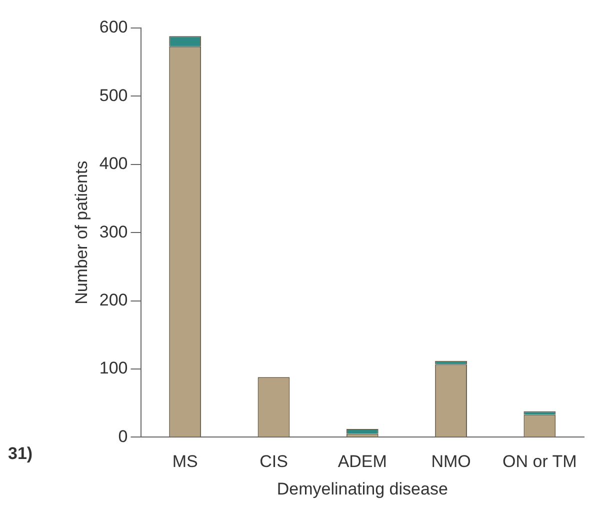  What do you see at coordinates (539, 462) in the screenshot?
I see `x-tick-label: ON or TM` at bounding box center [539, 462].